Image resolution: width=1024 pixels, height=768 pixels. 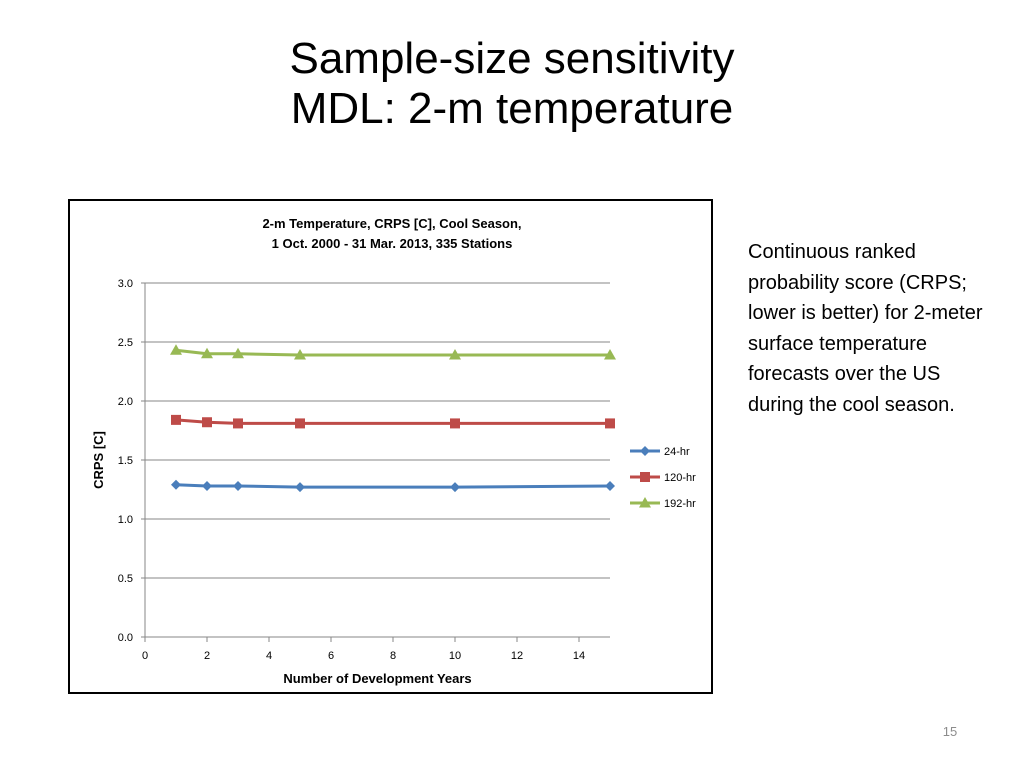 What do you see at coordinates (393, 656) in the screenshot?
I see `x-tick-label: 8` at bounding box center [393, 656].